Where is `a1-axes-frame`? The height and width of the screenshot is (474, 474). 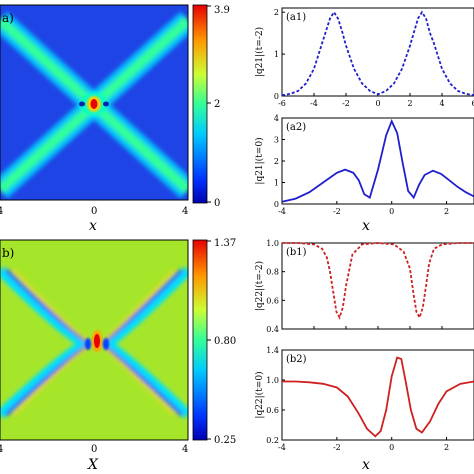 a1-axes-frame is located at coordinates (377, 52).